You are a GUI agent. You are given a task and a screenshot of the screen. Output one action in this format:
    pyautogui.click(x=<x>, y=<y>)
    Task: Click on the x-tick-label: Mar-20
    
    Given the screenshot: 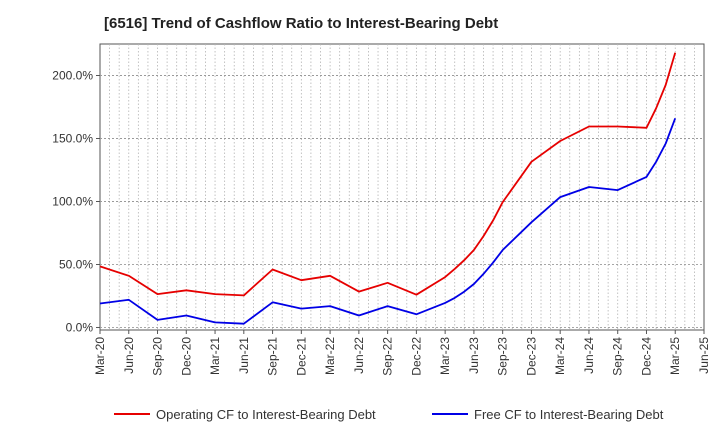 What is the action you would take?
    pyautogui.click(x=100, y=356)
    